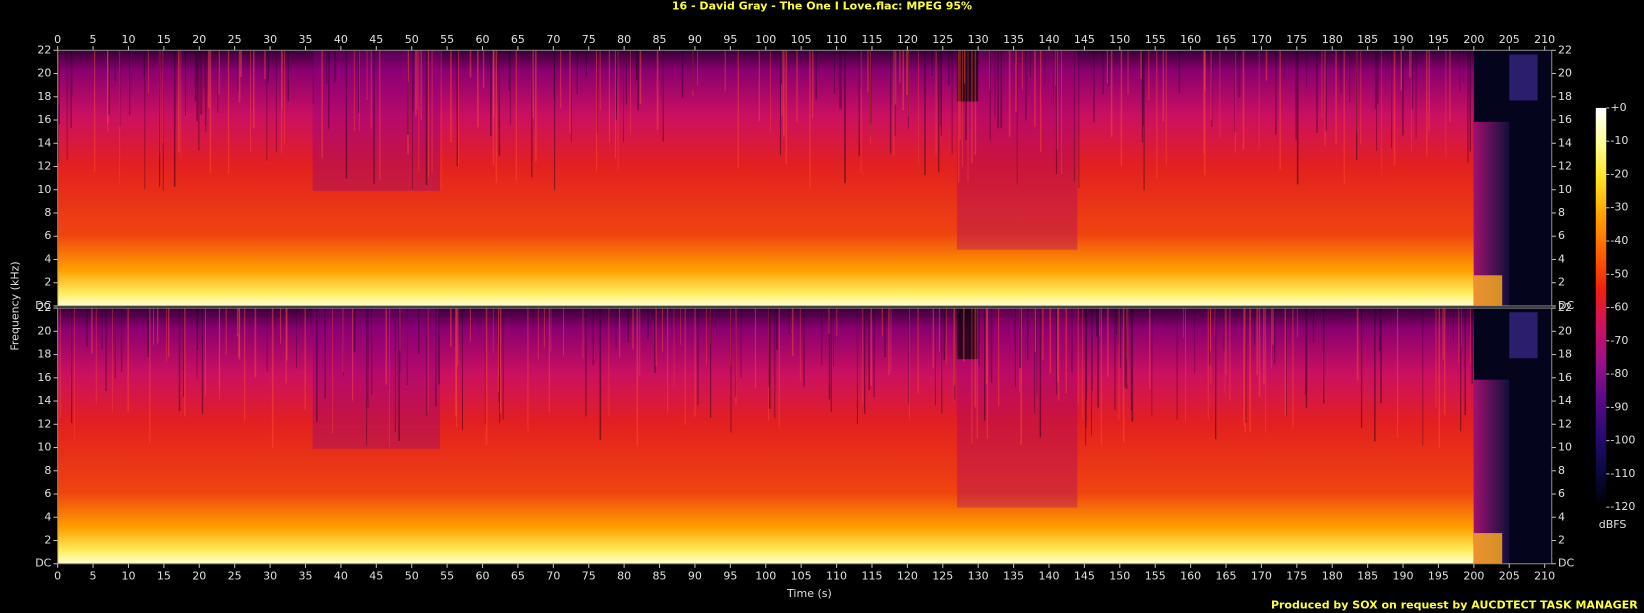 This screenshot has height=613, width=1644. What do you see at coordinates (624, 39) in the screenshot?
I see `x-tick-label: 80` at bounding box center [624, 39].